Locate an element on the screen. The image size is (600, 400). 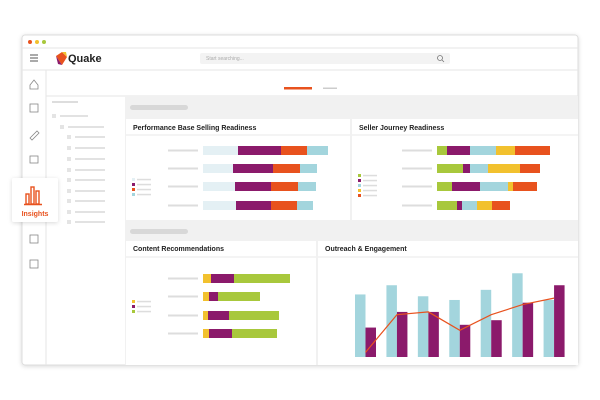
tree-panel is located at coordinates (78, 162).